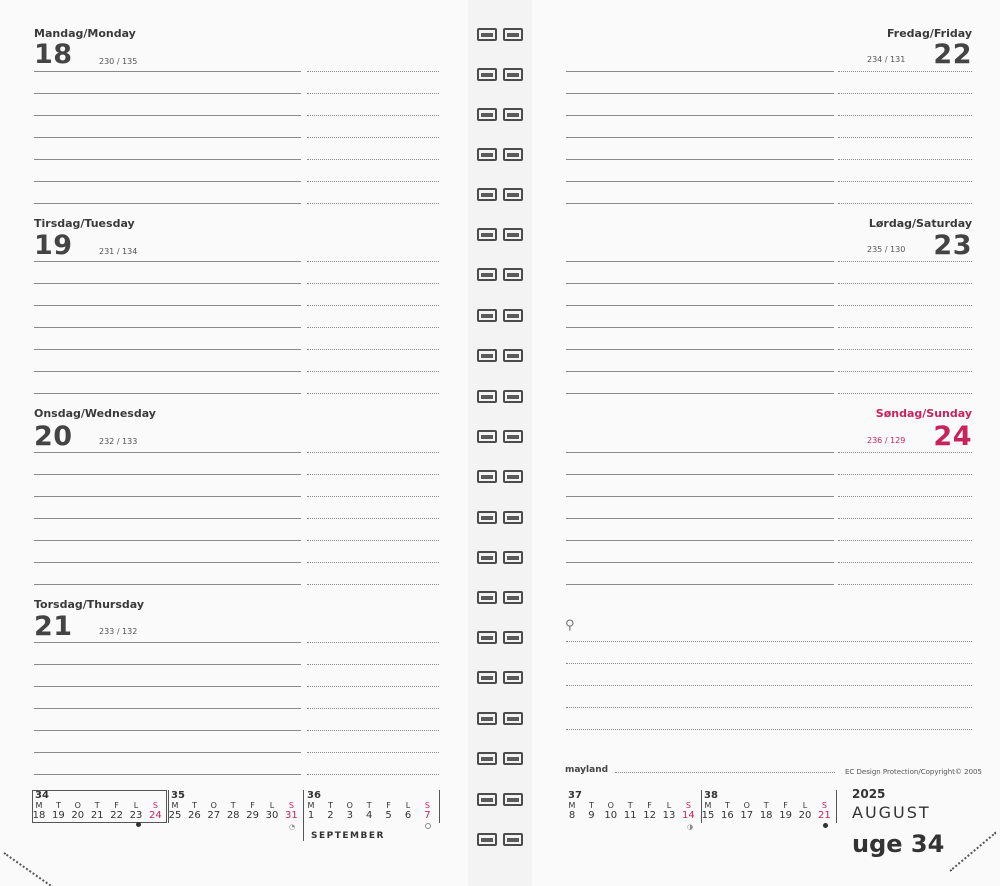 This screenshot has width=1000, height=886. Describe the element at coordinates (630, 815) in the screenshot. I see `calendar-day: 11` at that location.